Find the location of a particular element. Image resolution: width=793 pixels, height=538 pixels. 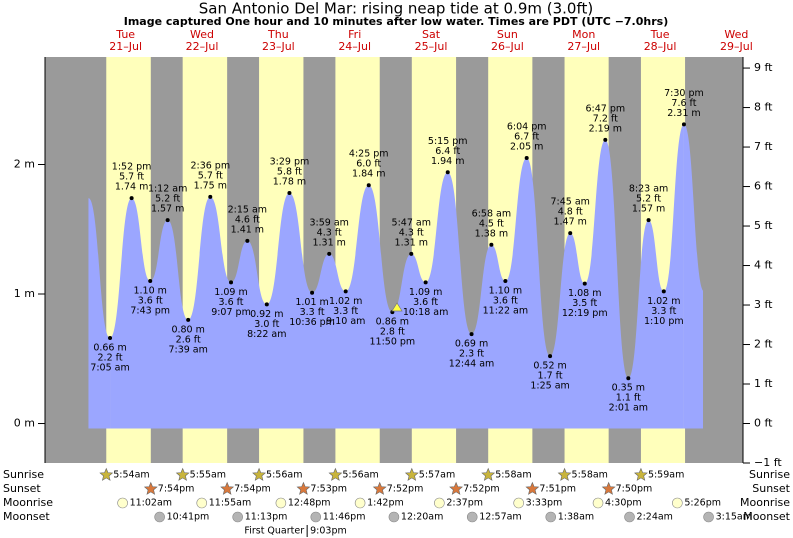

tide-label: 6:58 am is located at coordinates (491, 213).